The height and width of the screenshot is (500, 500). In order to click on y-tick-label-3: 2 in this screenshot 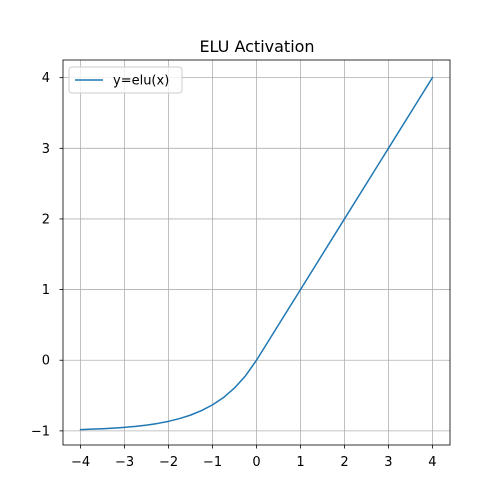, I will do `click(46, 219)`.